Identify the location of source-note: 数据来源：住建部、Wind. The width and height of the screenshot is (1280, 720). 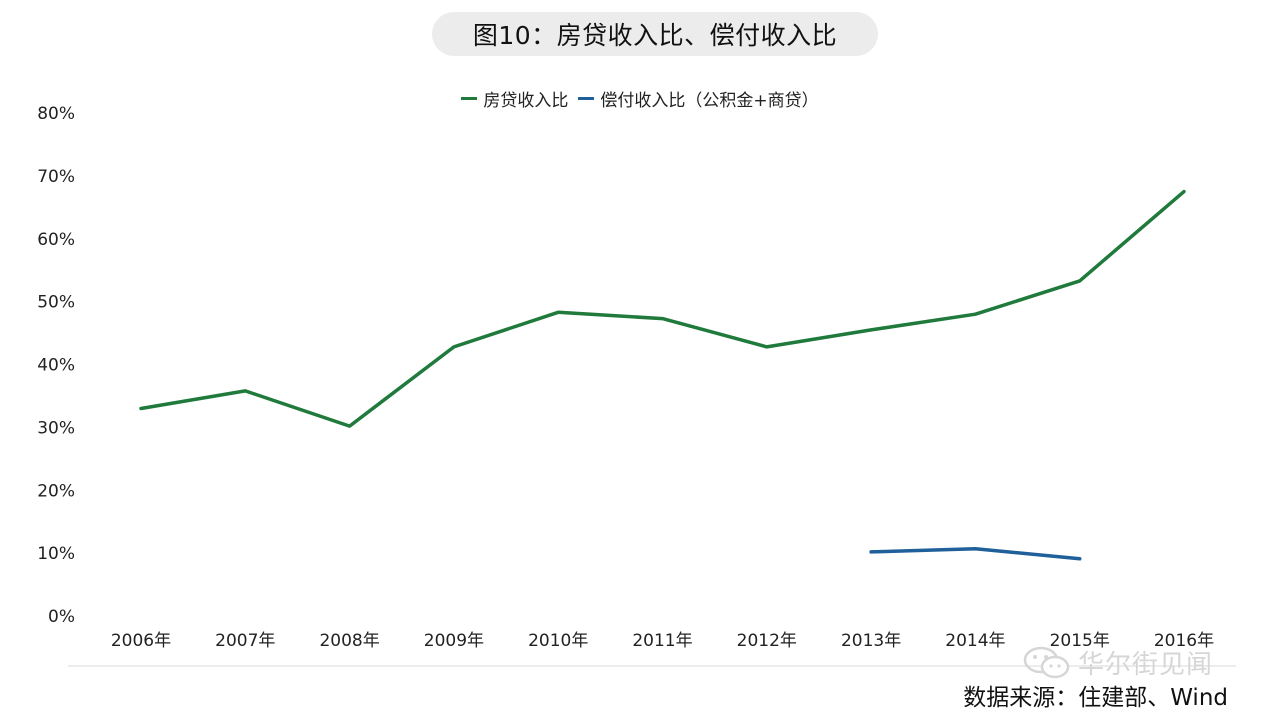
(1095, 698).